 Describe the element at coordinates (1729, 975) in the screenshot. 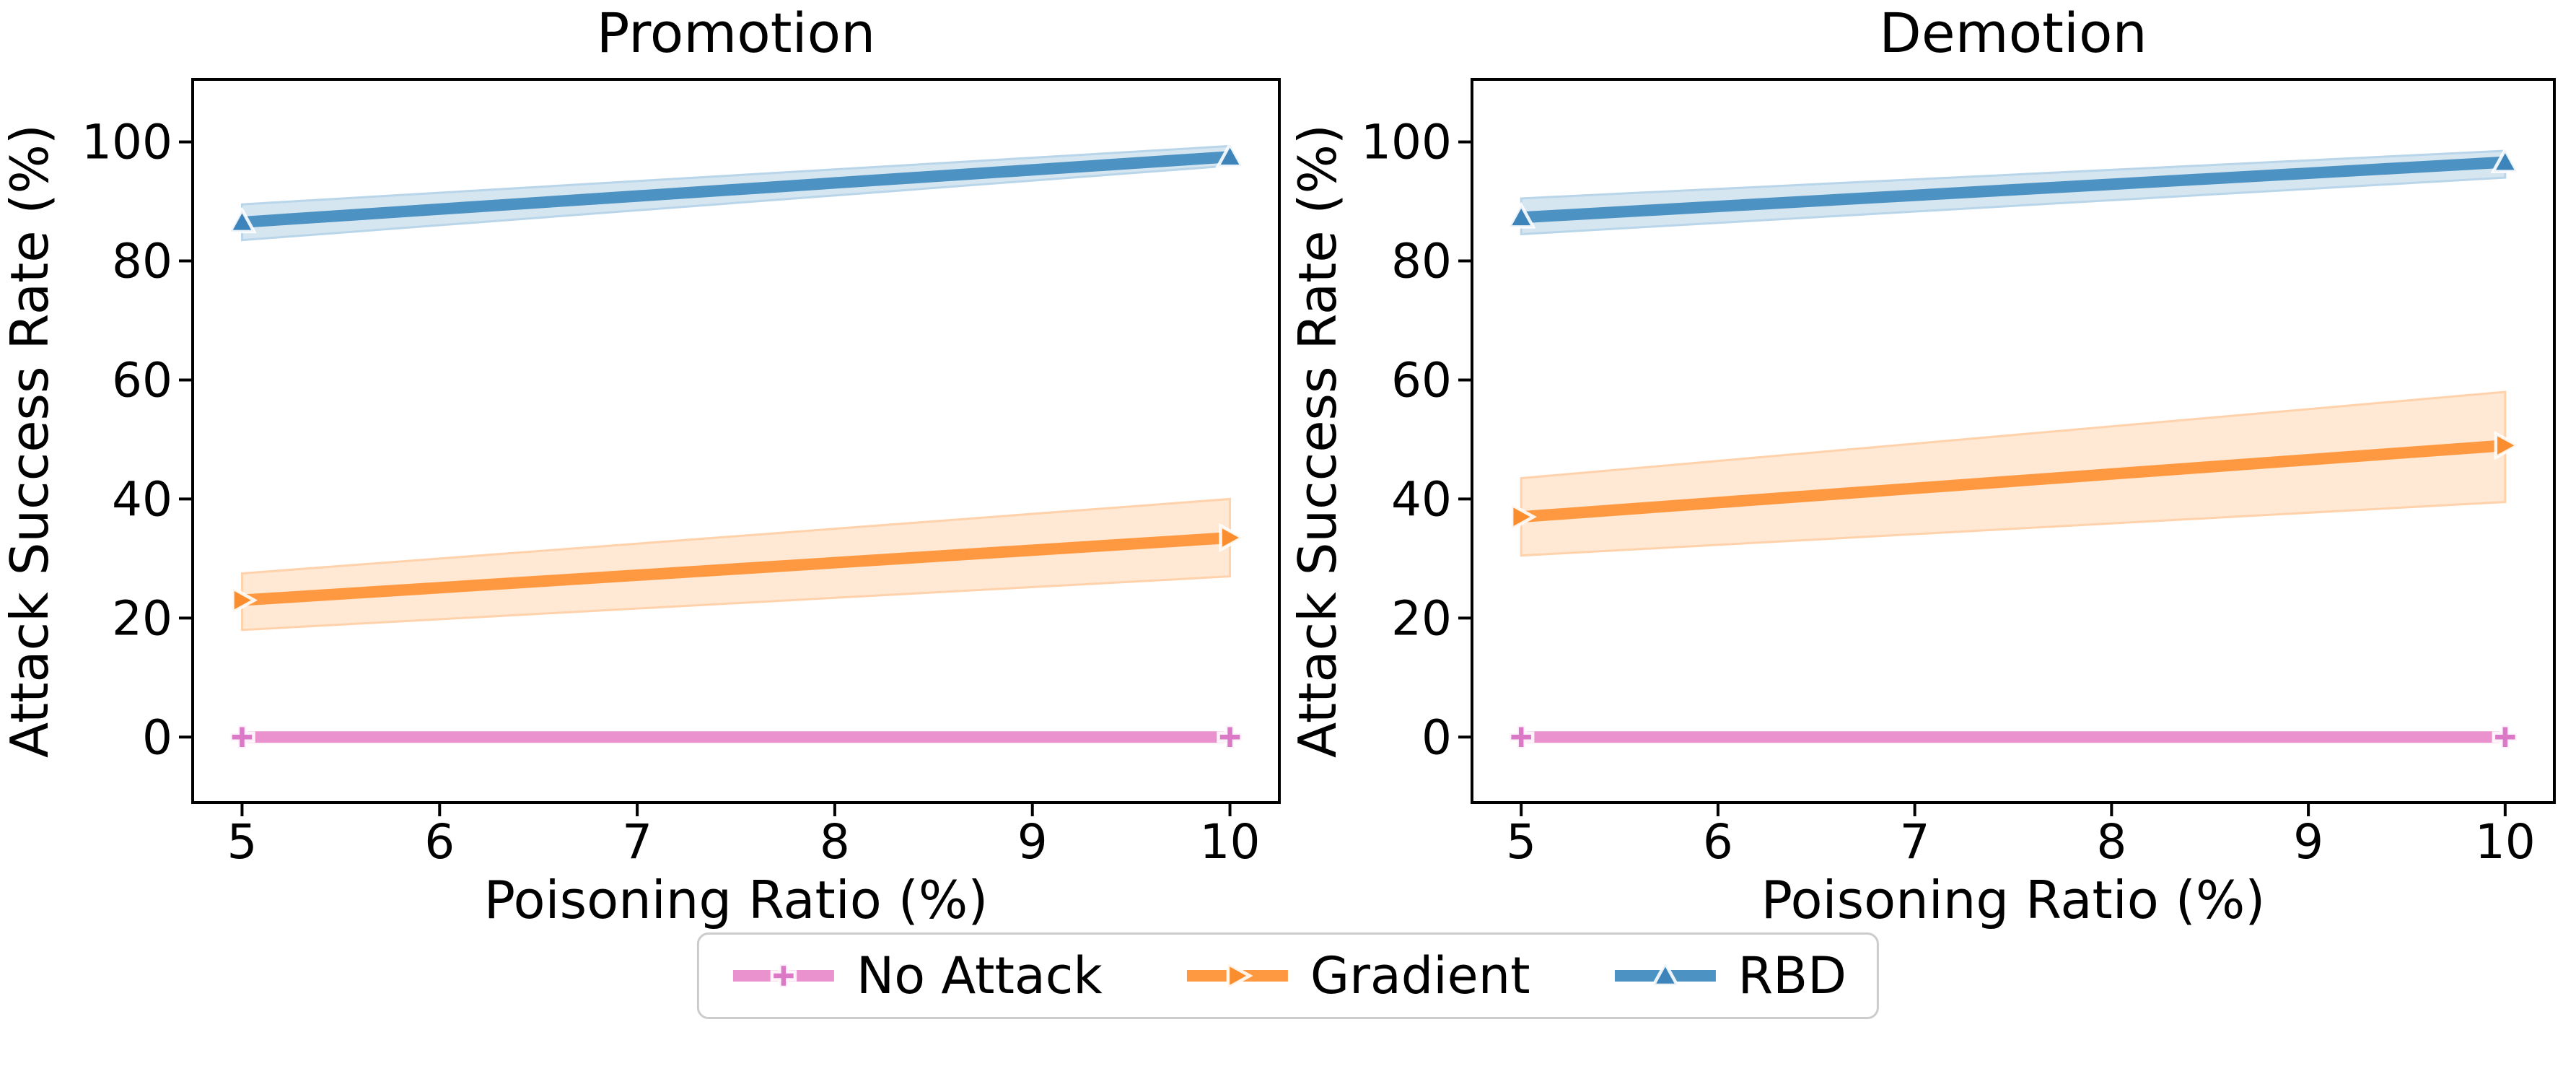

I see `legend-entry-rbd: RBD` at that location.